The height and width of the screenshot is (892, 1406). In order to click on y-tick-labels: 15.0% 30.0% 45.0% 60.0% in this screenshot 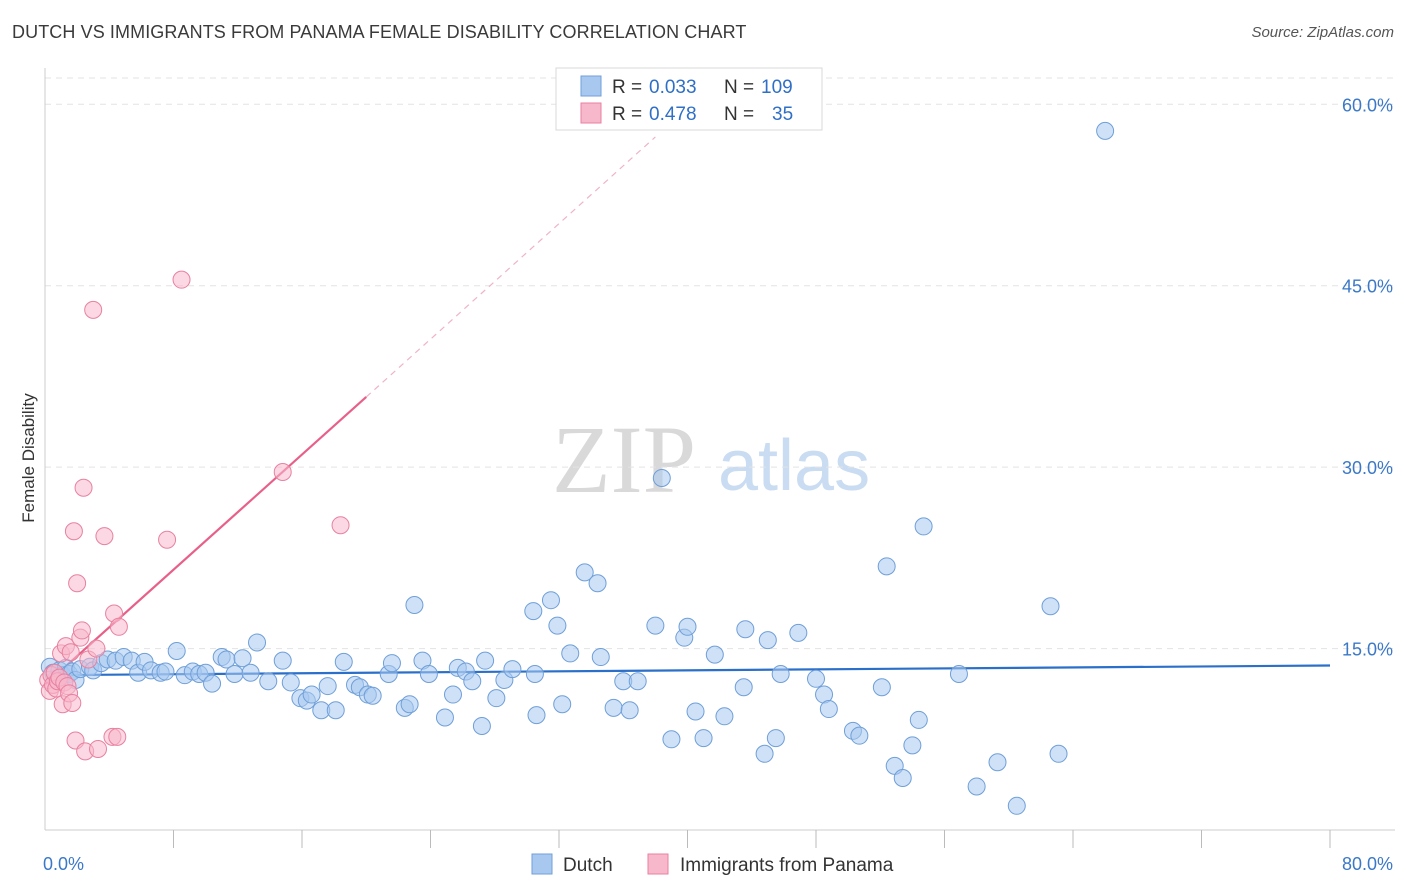, I will do `click(1367, 377)`.